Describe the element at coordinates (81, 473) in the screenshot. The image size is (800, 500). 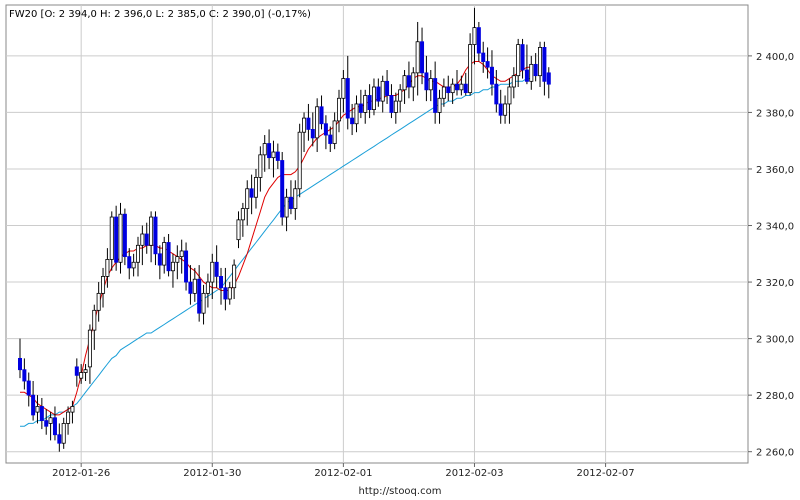
I see `x-tick-label: 2012-01-26` at that location.